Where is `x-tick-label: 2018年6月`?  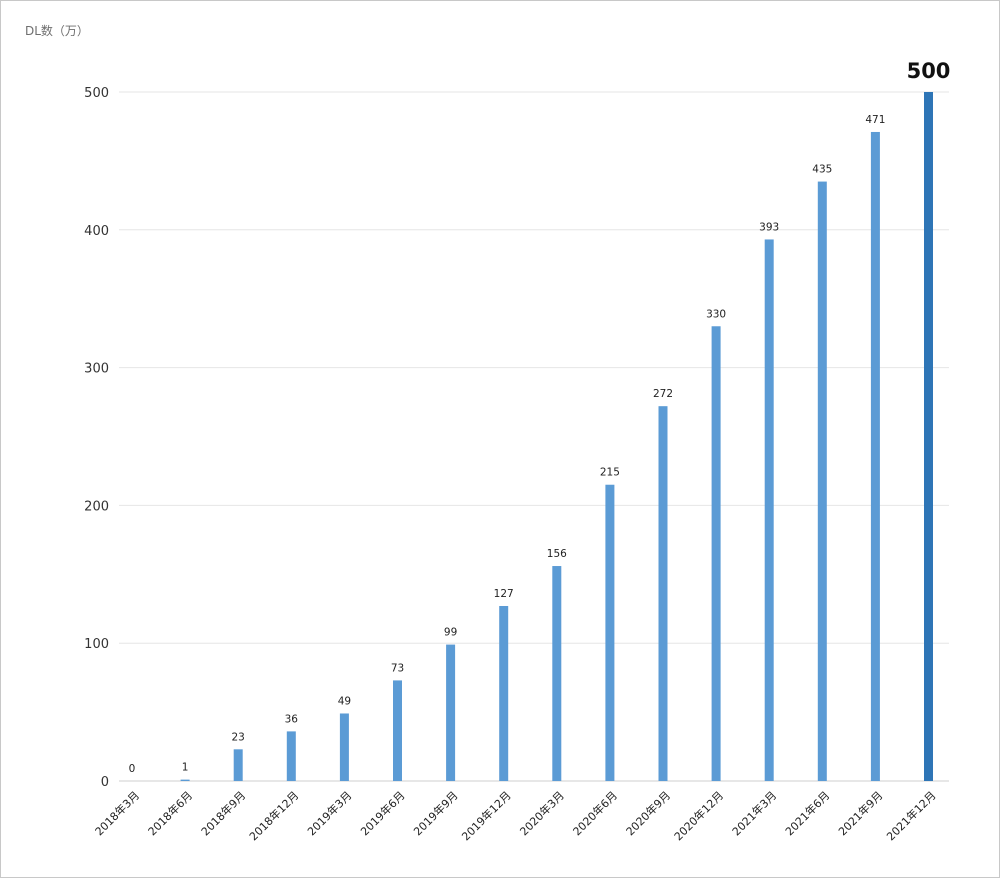
x-tick-label: 2018年6月 is located at coordinates (170, 813).